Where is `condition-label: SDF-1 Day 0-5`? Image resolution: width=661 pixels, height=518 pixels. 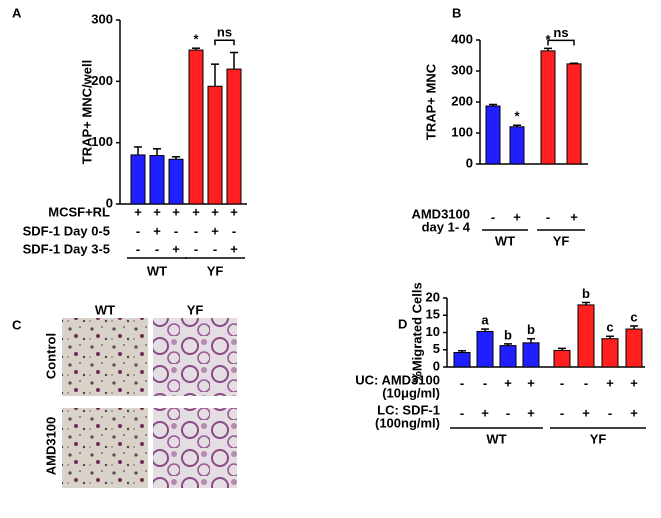
condition-label: SDF-1 Day 0-5 is located at coordinates (66, 230).